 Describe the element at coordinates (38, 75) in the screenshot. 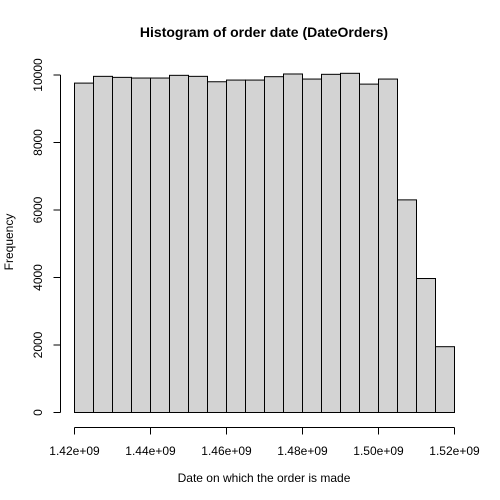

I see `y-tick-label: 10000` at that location.